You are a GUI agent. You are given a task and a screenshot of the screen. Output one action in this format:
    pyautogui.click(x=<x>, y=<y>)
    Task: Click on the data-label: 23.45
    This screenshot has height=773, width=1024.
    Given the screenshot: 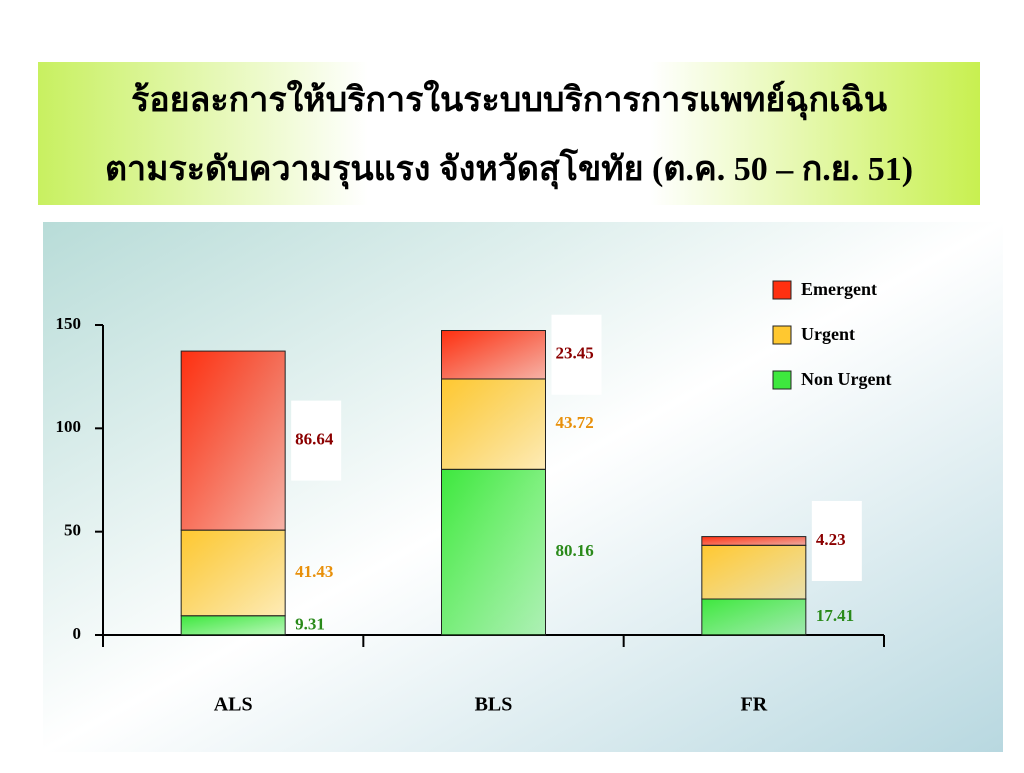 What is the action you would take?
    pyautogui.click(x=575, y=353)
    